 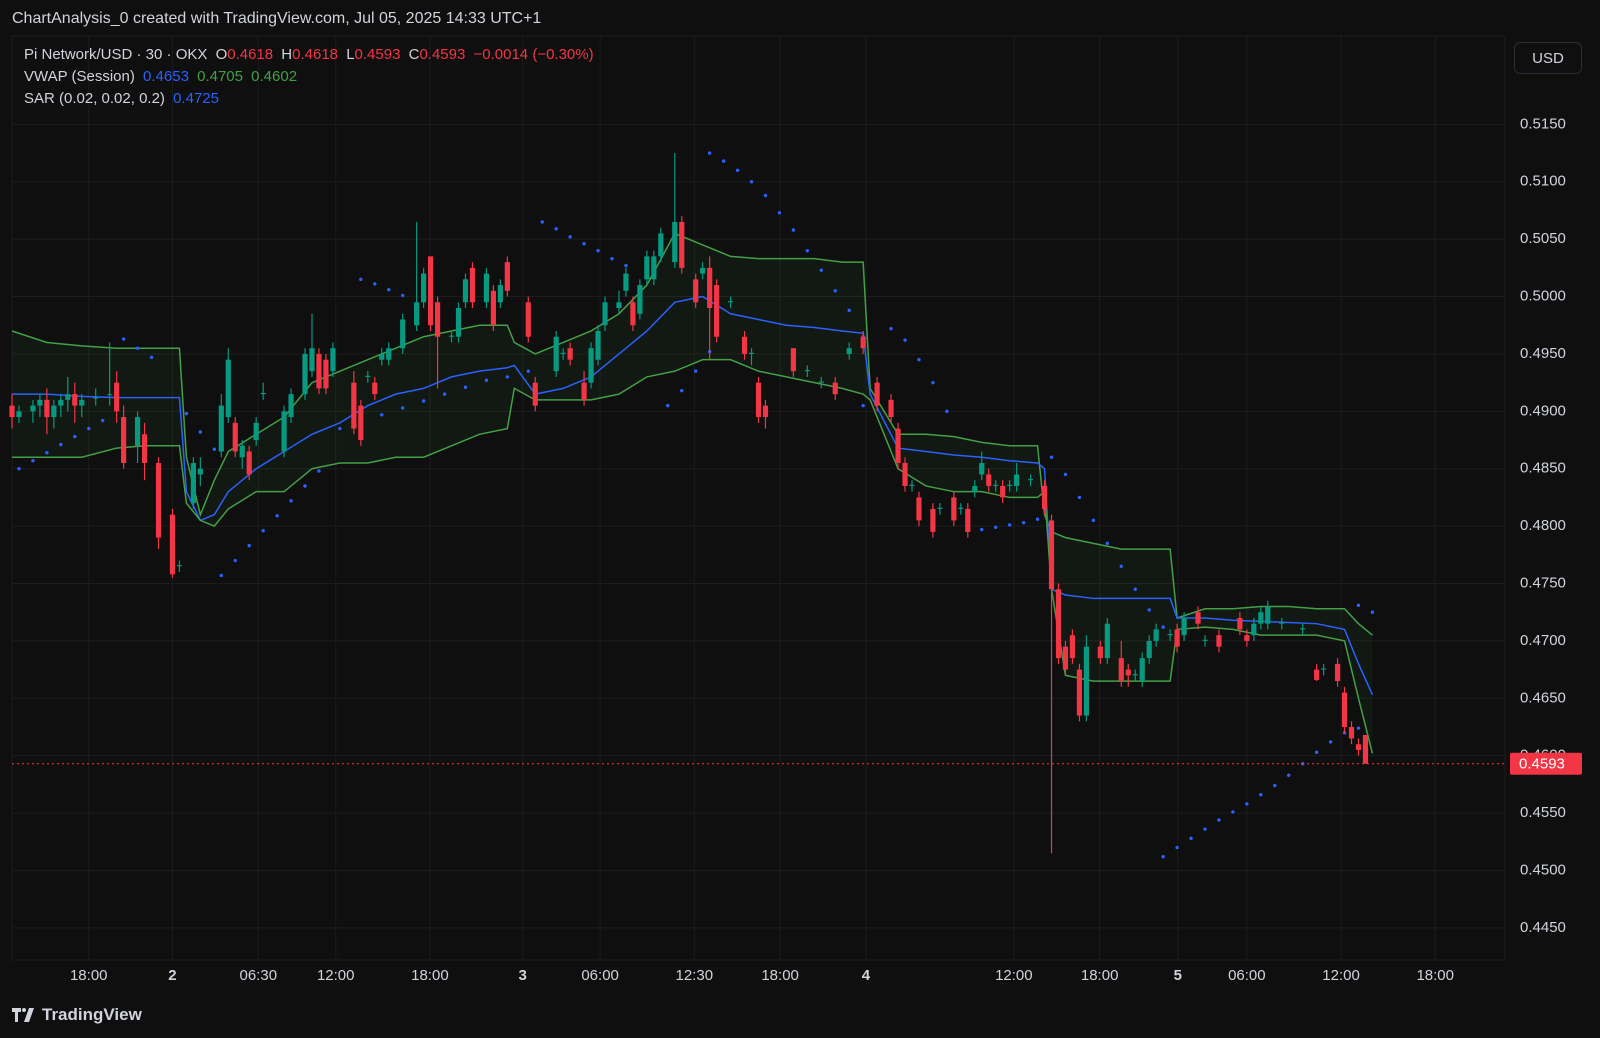 I want to click on h-label: H, so click(x=287, y=54).